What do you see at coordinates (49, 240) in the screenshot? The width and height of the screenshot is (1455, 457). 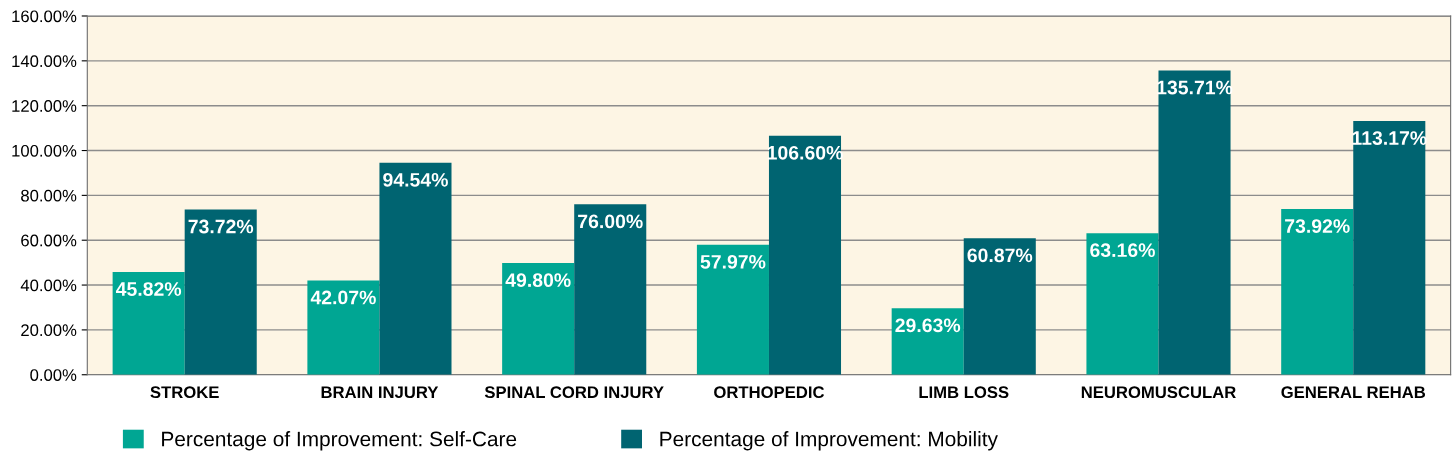 I see `y-tick-label: 60.00%` at bounding box center [49, 240].